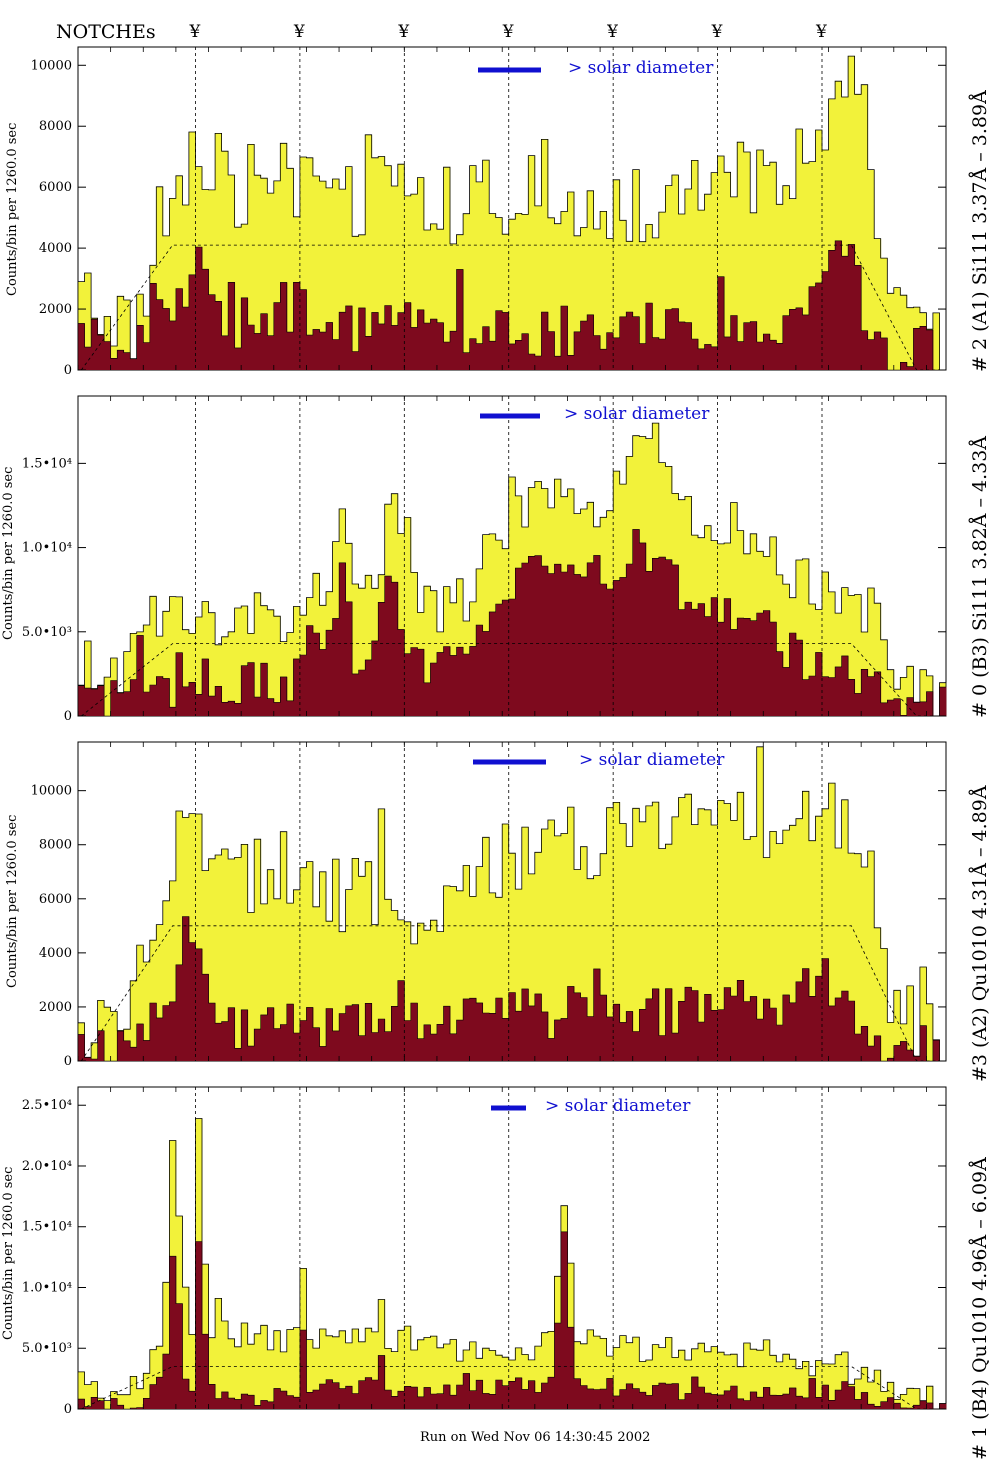 The height and width of the screenshot is (1476, 1004). I want to click on y-tick-label: 10000, so click(51, 791).